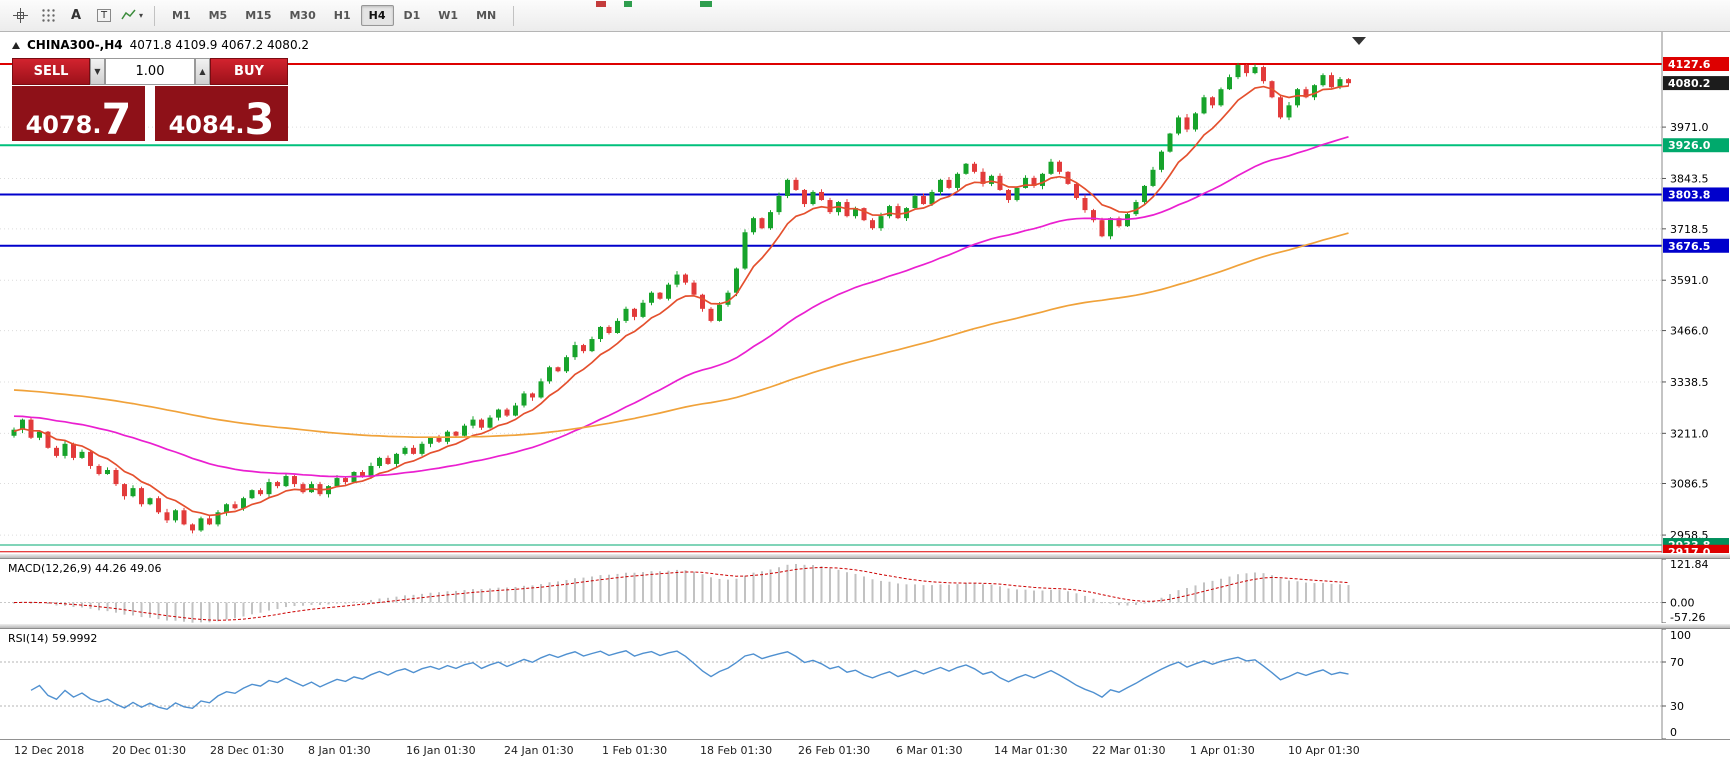  I want to click on grid-icon, so click(48, 16).